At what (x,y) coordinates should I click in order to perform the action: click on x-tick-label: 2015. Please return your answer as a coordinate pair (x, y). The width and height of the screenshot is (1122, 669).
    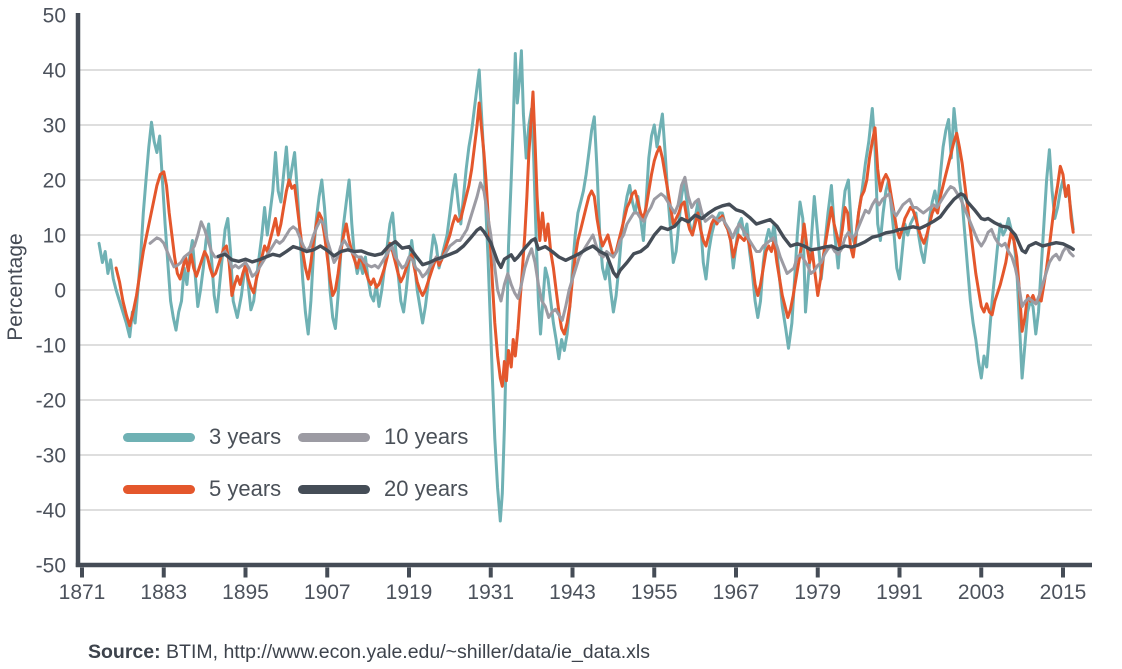
    Looking at the image, I should click on (1063, 592).